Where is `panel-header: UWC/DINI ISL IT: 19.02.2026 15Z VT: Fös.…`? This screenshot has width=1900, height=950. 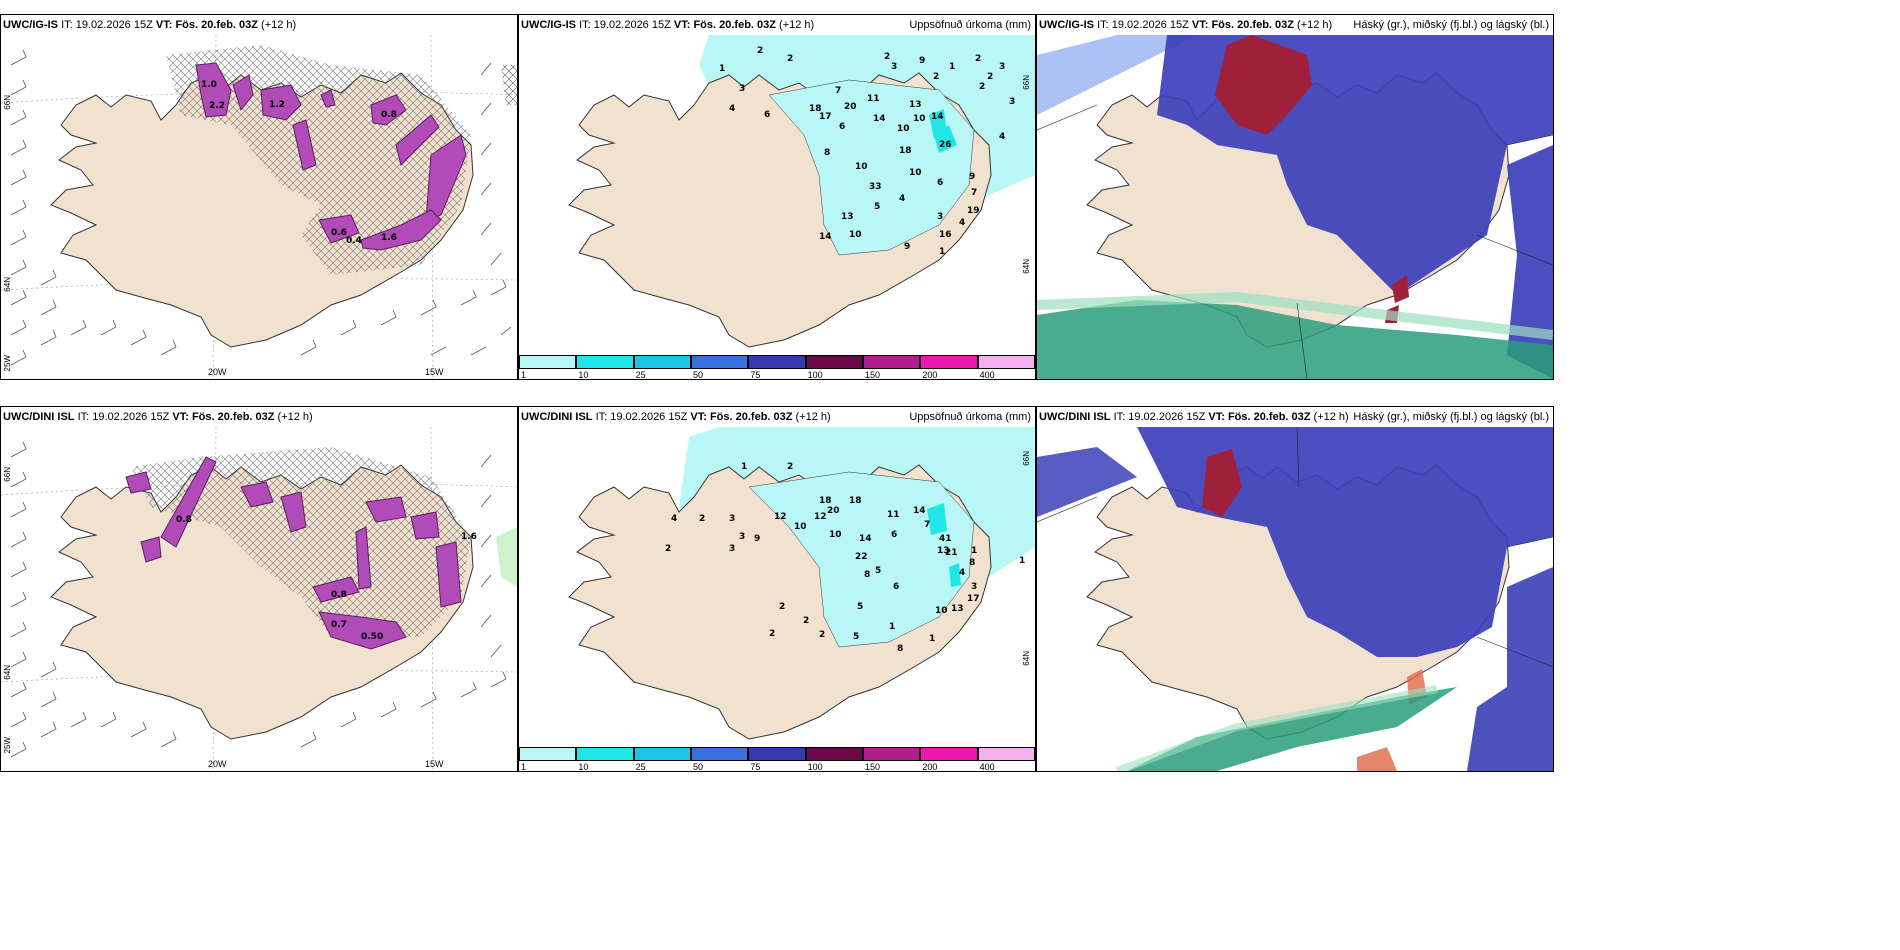 panel-header: UWC/DINI ISL IT: 19.02.2026 15Z VT: Fös.… is located at coordinates (777, 417).